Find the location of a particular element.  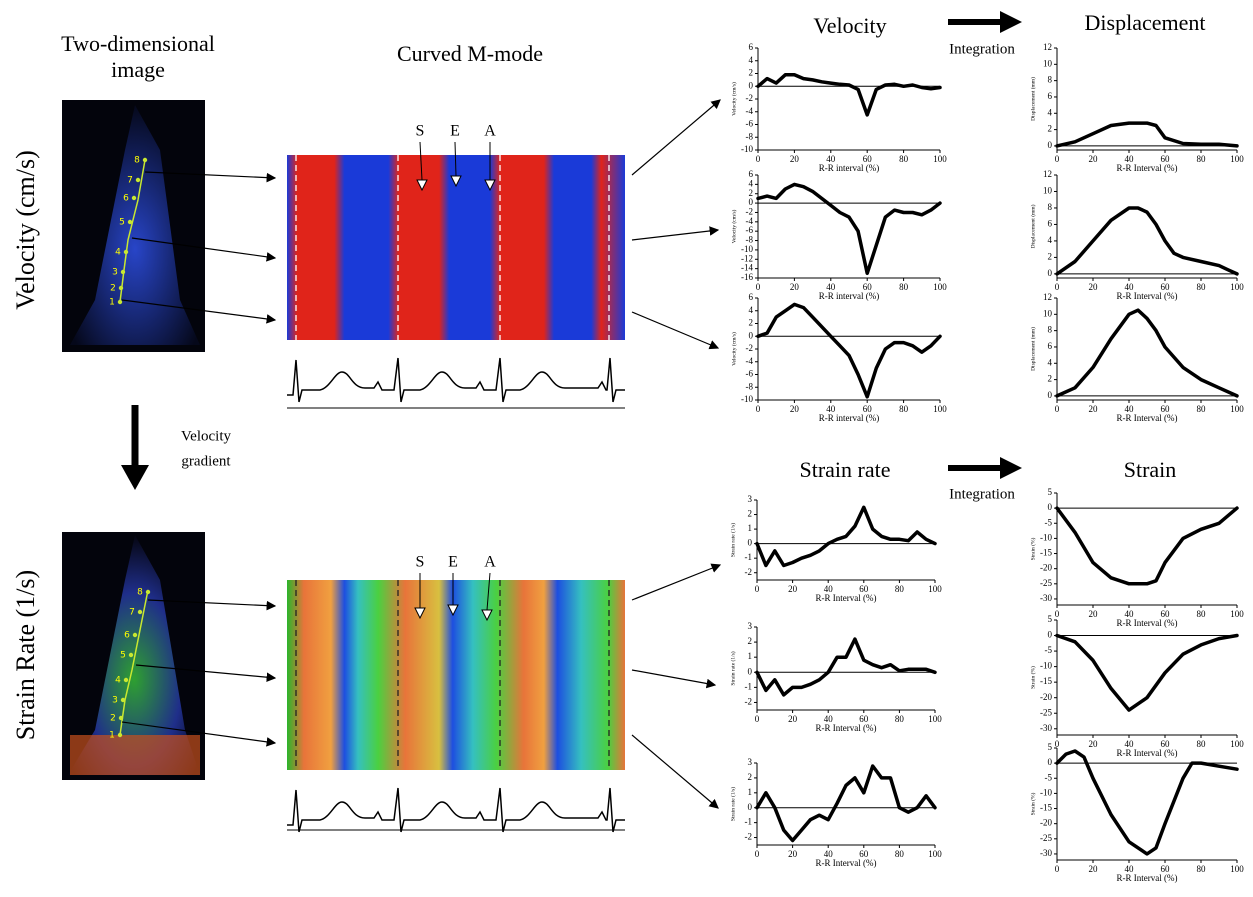

side-label: Velocity (cm/s) is located at coordinates (25, 230).